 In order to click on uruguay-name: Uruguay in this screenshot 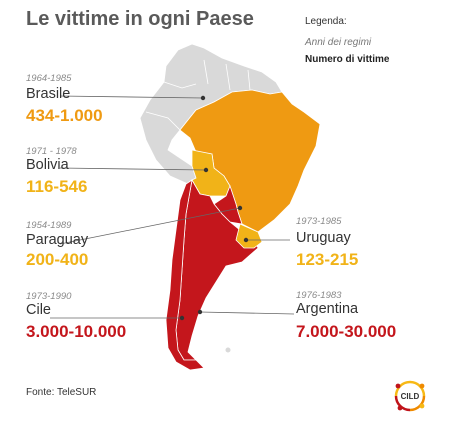, I will do `click(323, 238)`.